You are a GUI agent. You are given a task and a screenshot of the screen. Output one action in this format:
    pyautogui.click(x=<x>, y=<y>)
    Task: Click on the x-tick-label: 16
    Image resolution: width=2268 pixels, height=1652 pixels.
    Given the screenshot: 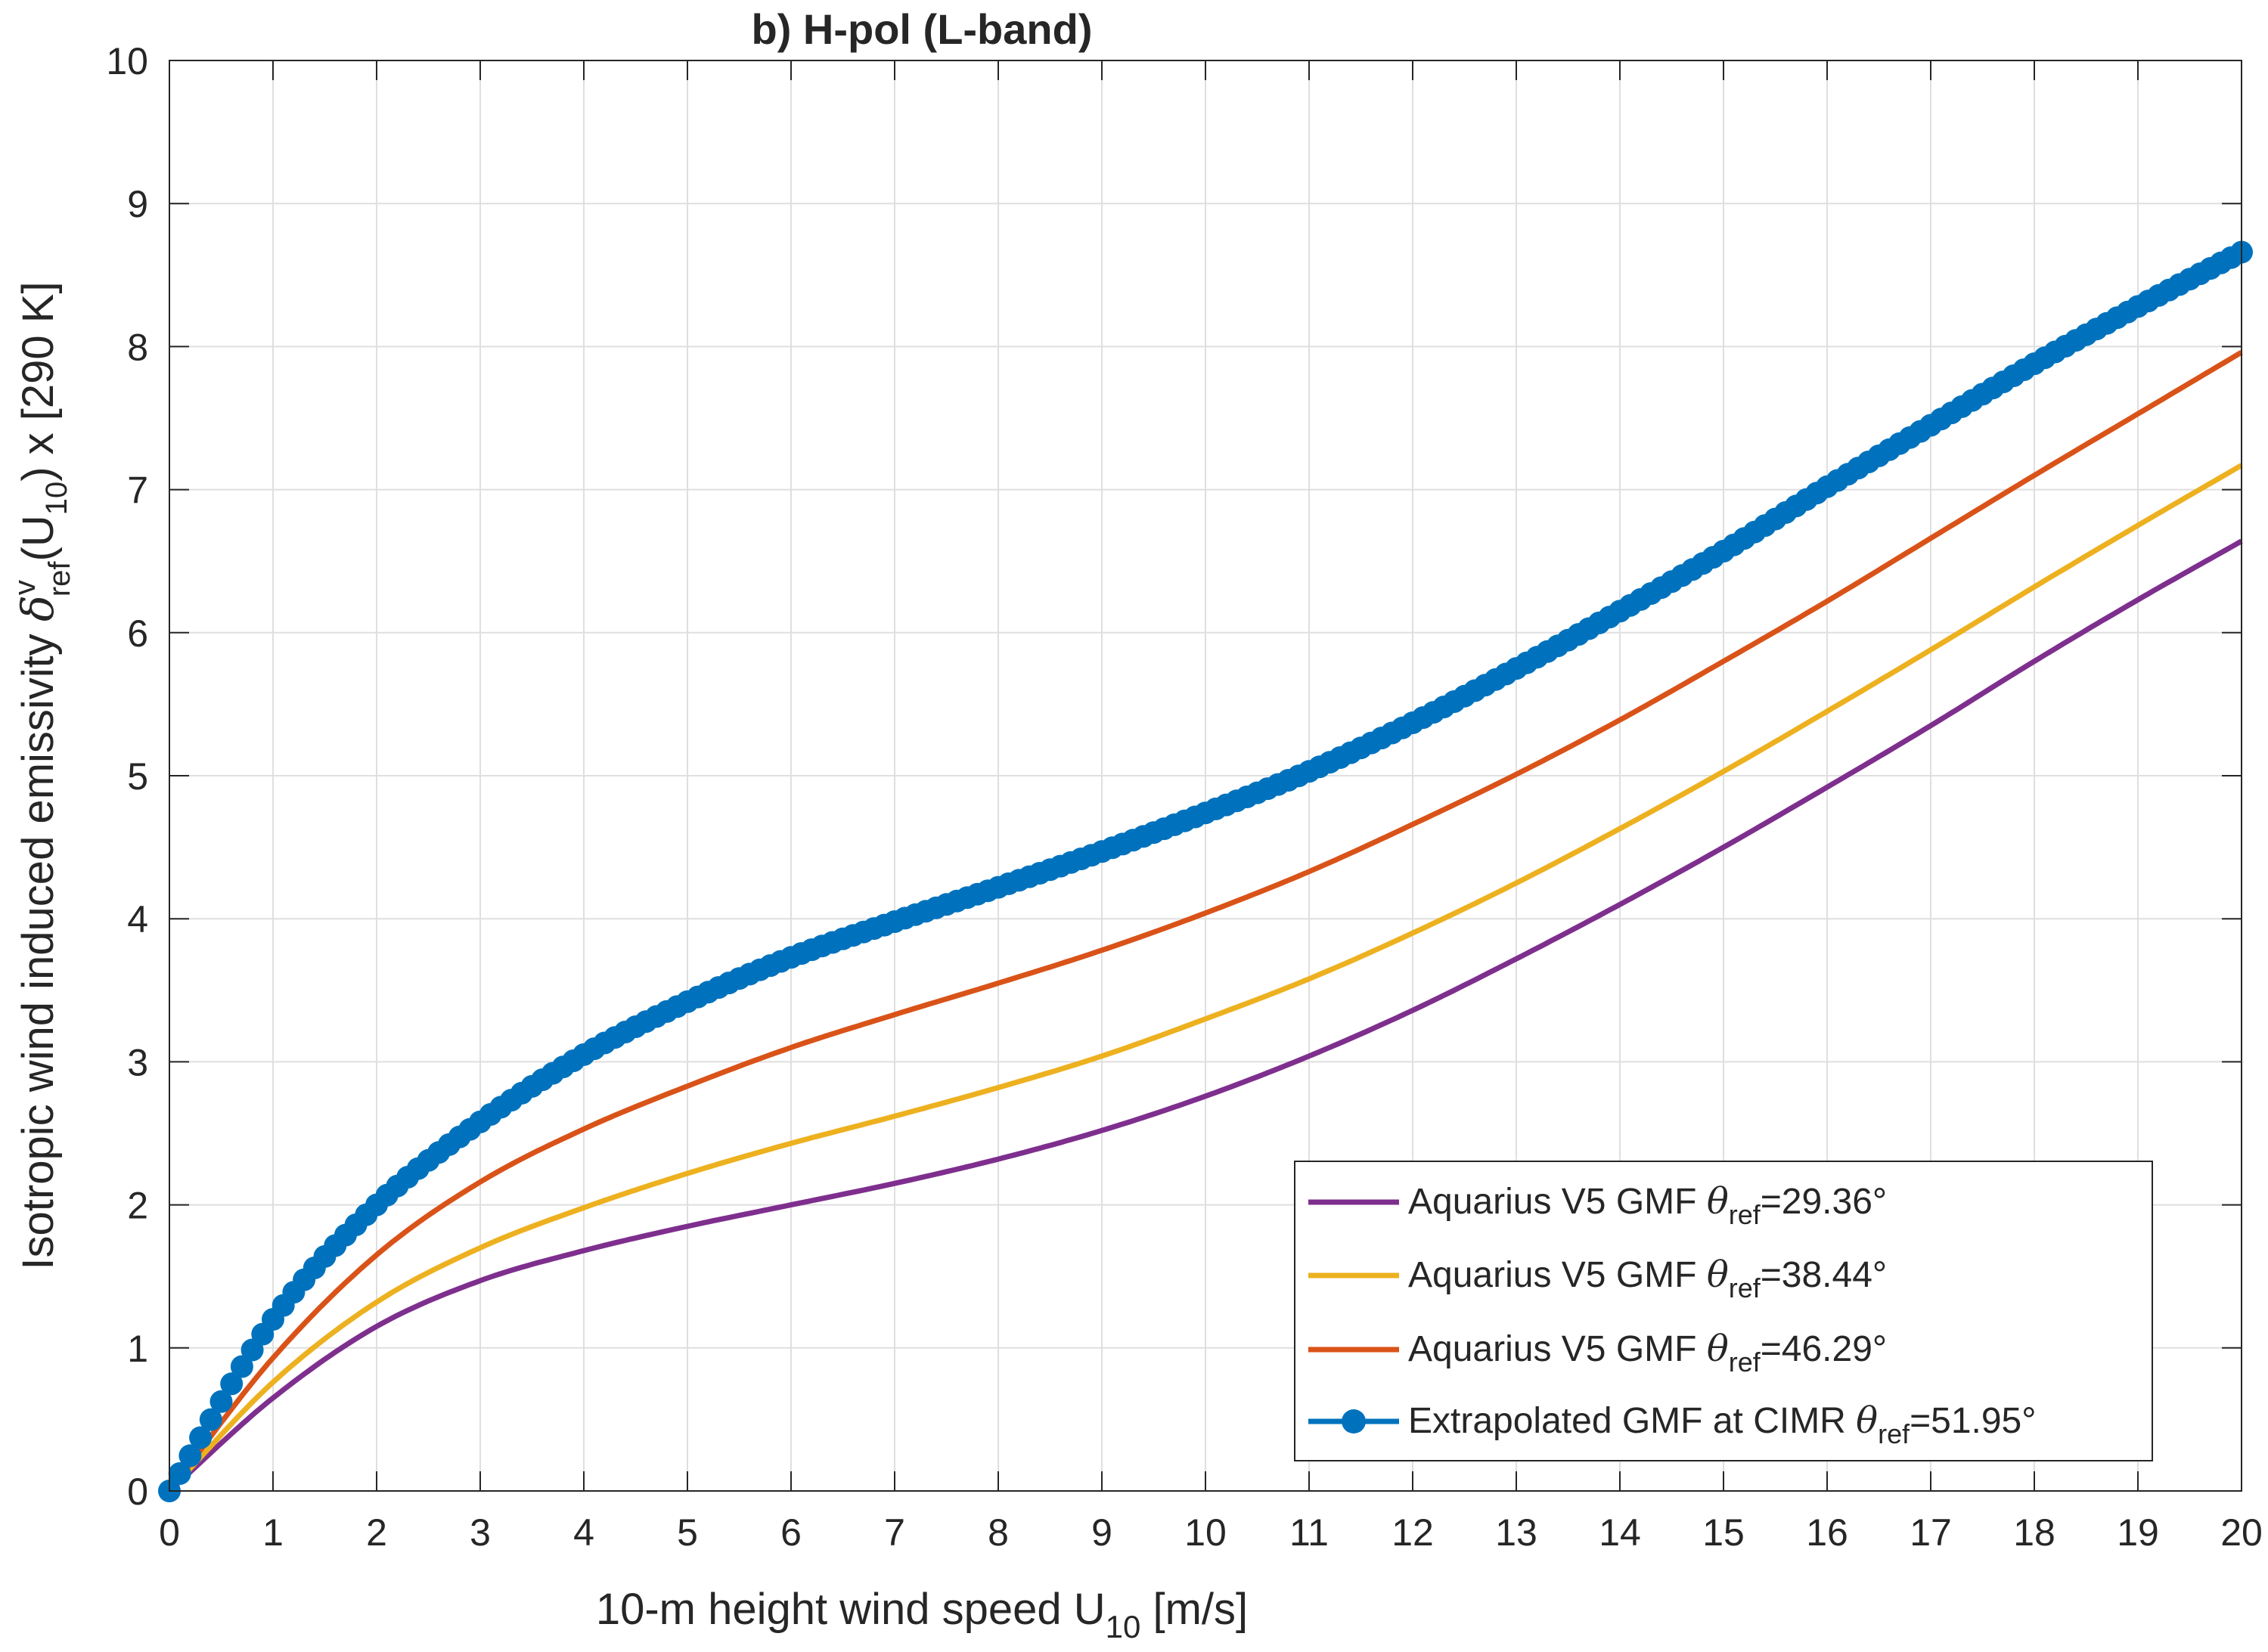 What is the action you would take?
    pyautogui.click(x=1827, y=1533)
    